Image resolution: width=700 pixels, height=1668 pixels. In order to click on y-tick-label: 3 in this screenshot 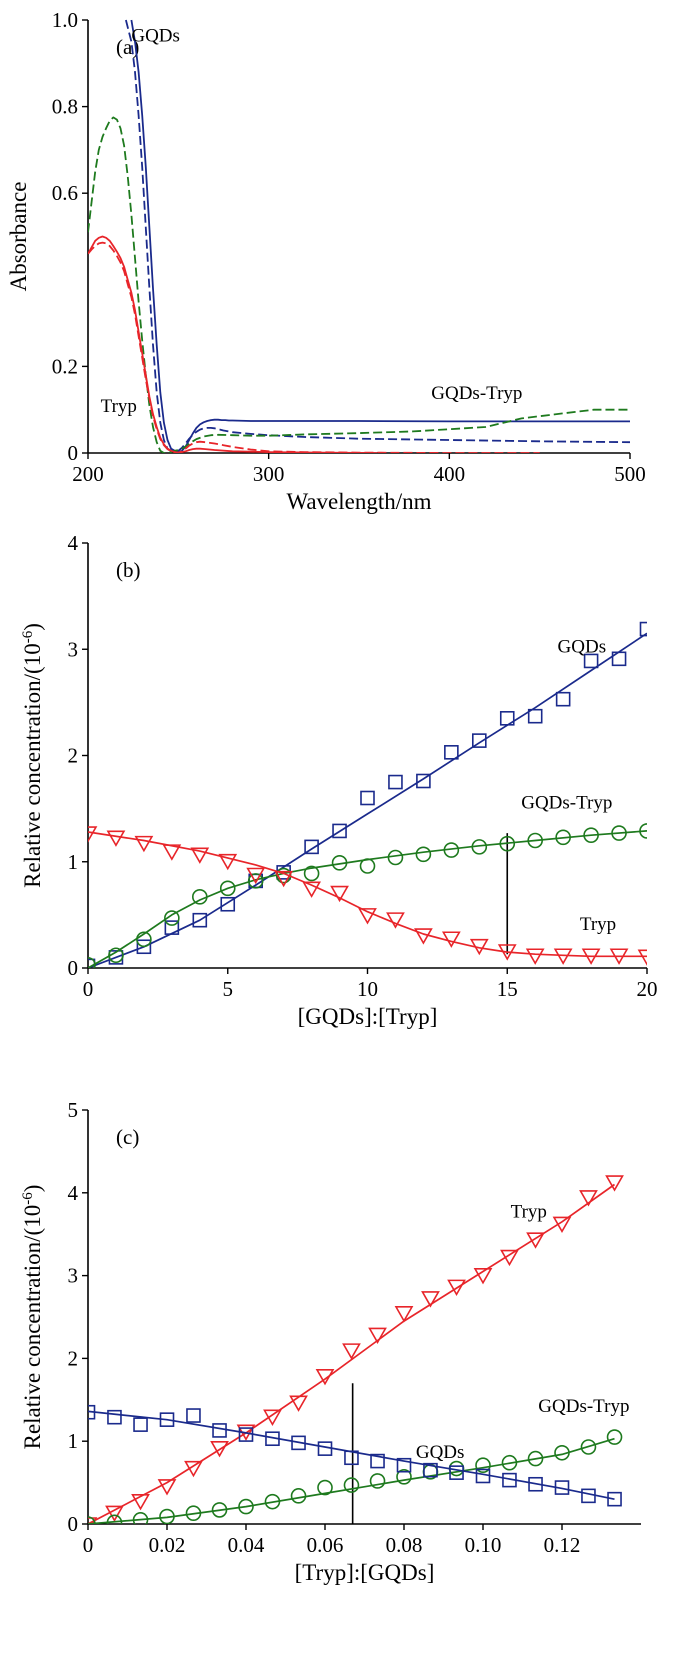, I will do `click(73, 649)`.